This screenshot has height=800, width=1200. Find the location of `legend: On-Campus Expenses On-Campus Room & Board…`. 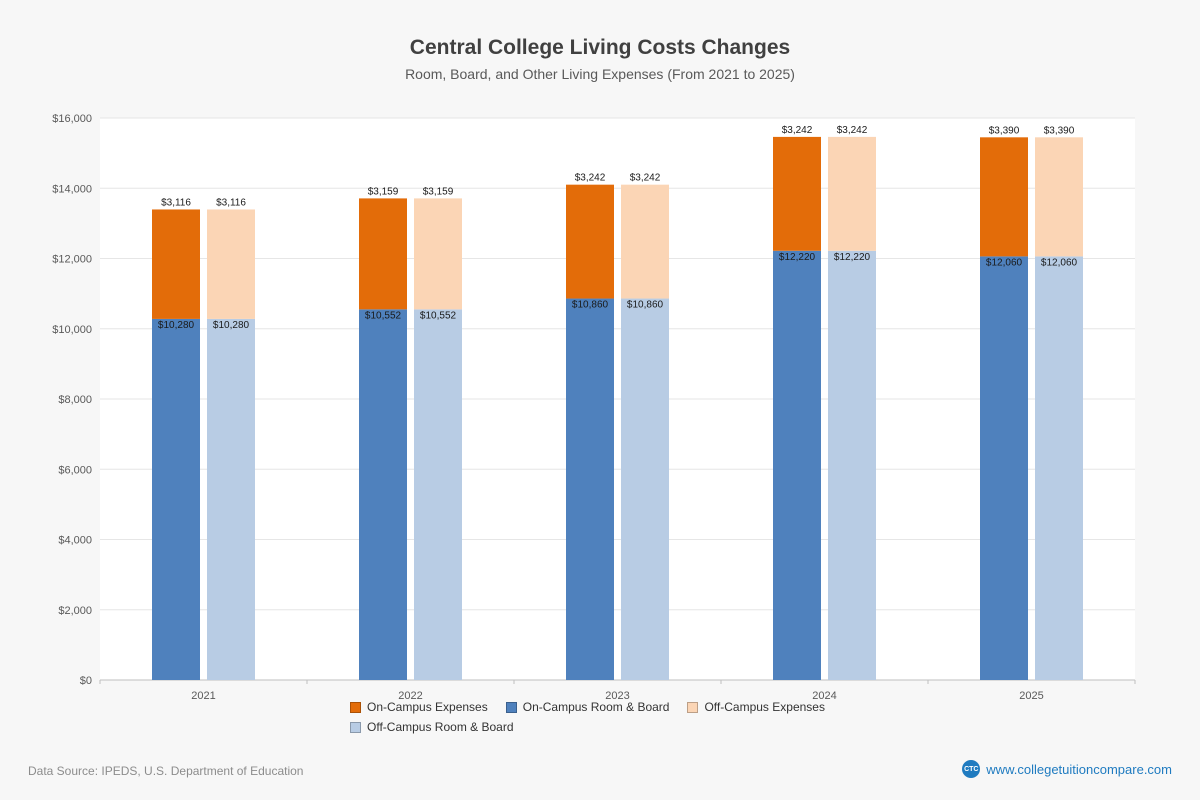

legend: On-Campus Expenses On-Campus Room & Board… is located at coordinates (600, 717).